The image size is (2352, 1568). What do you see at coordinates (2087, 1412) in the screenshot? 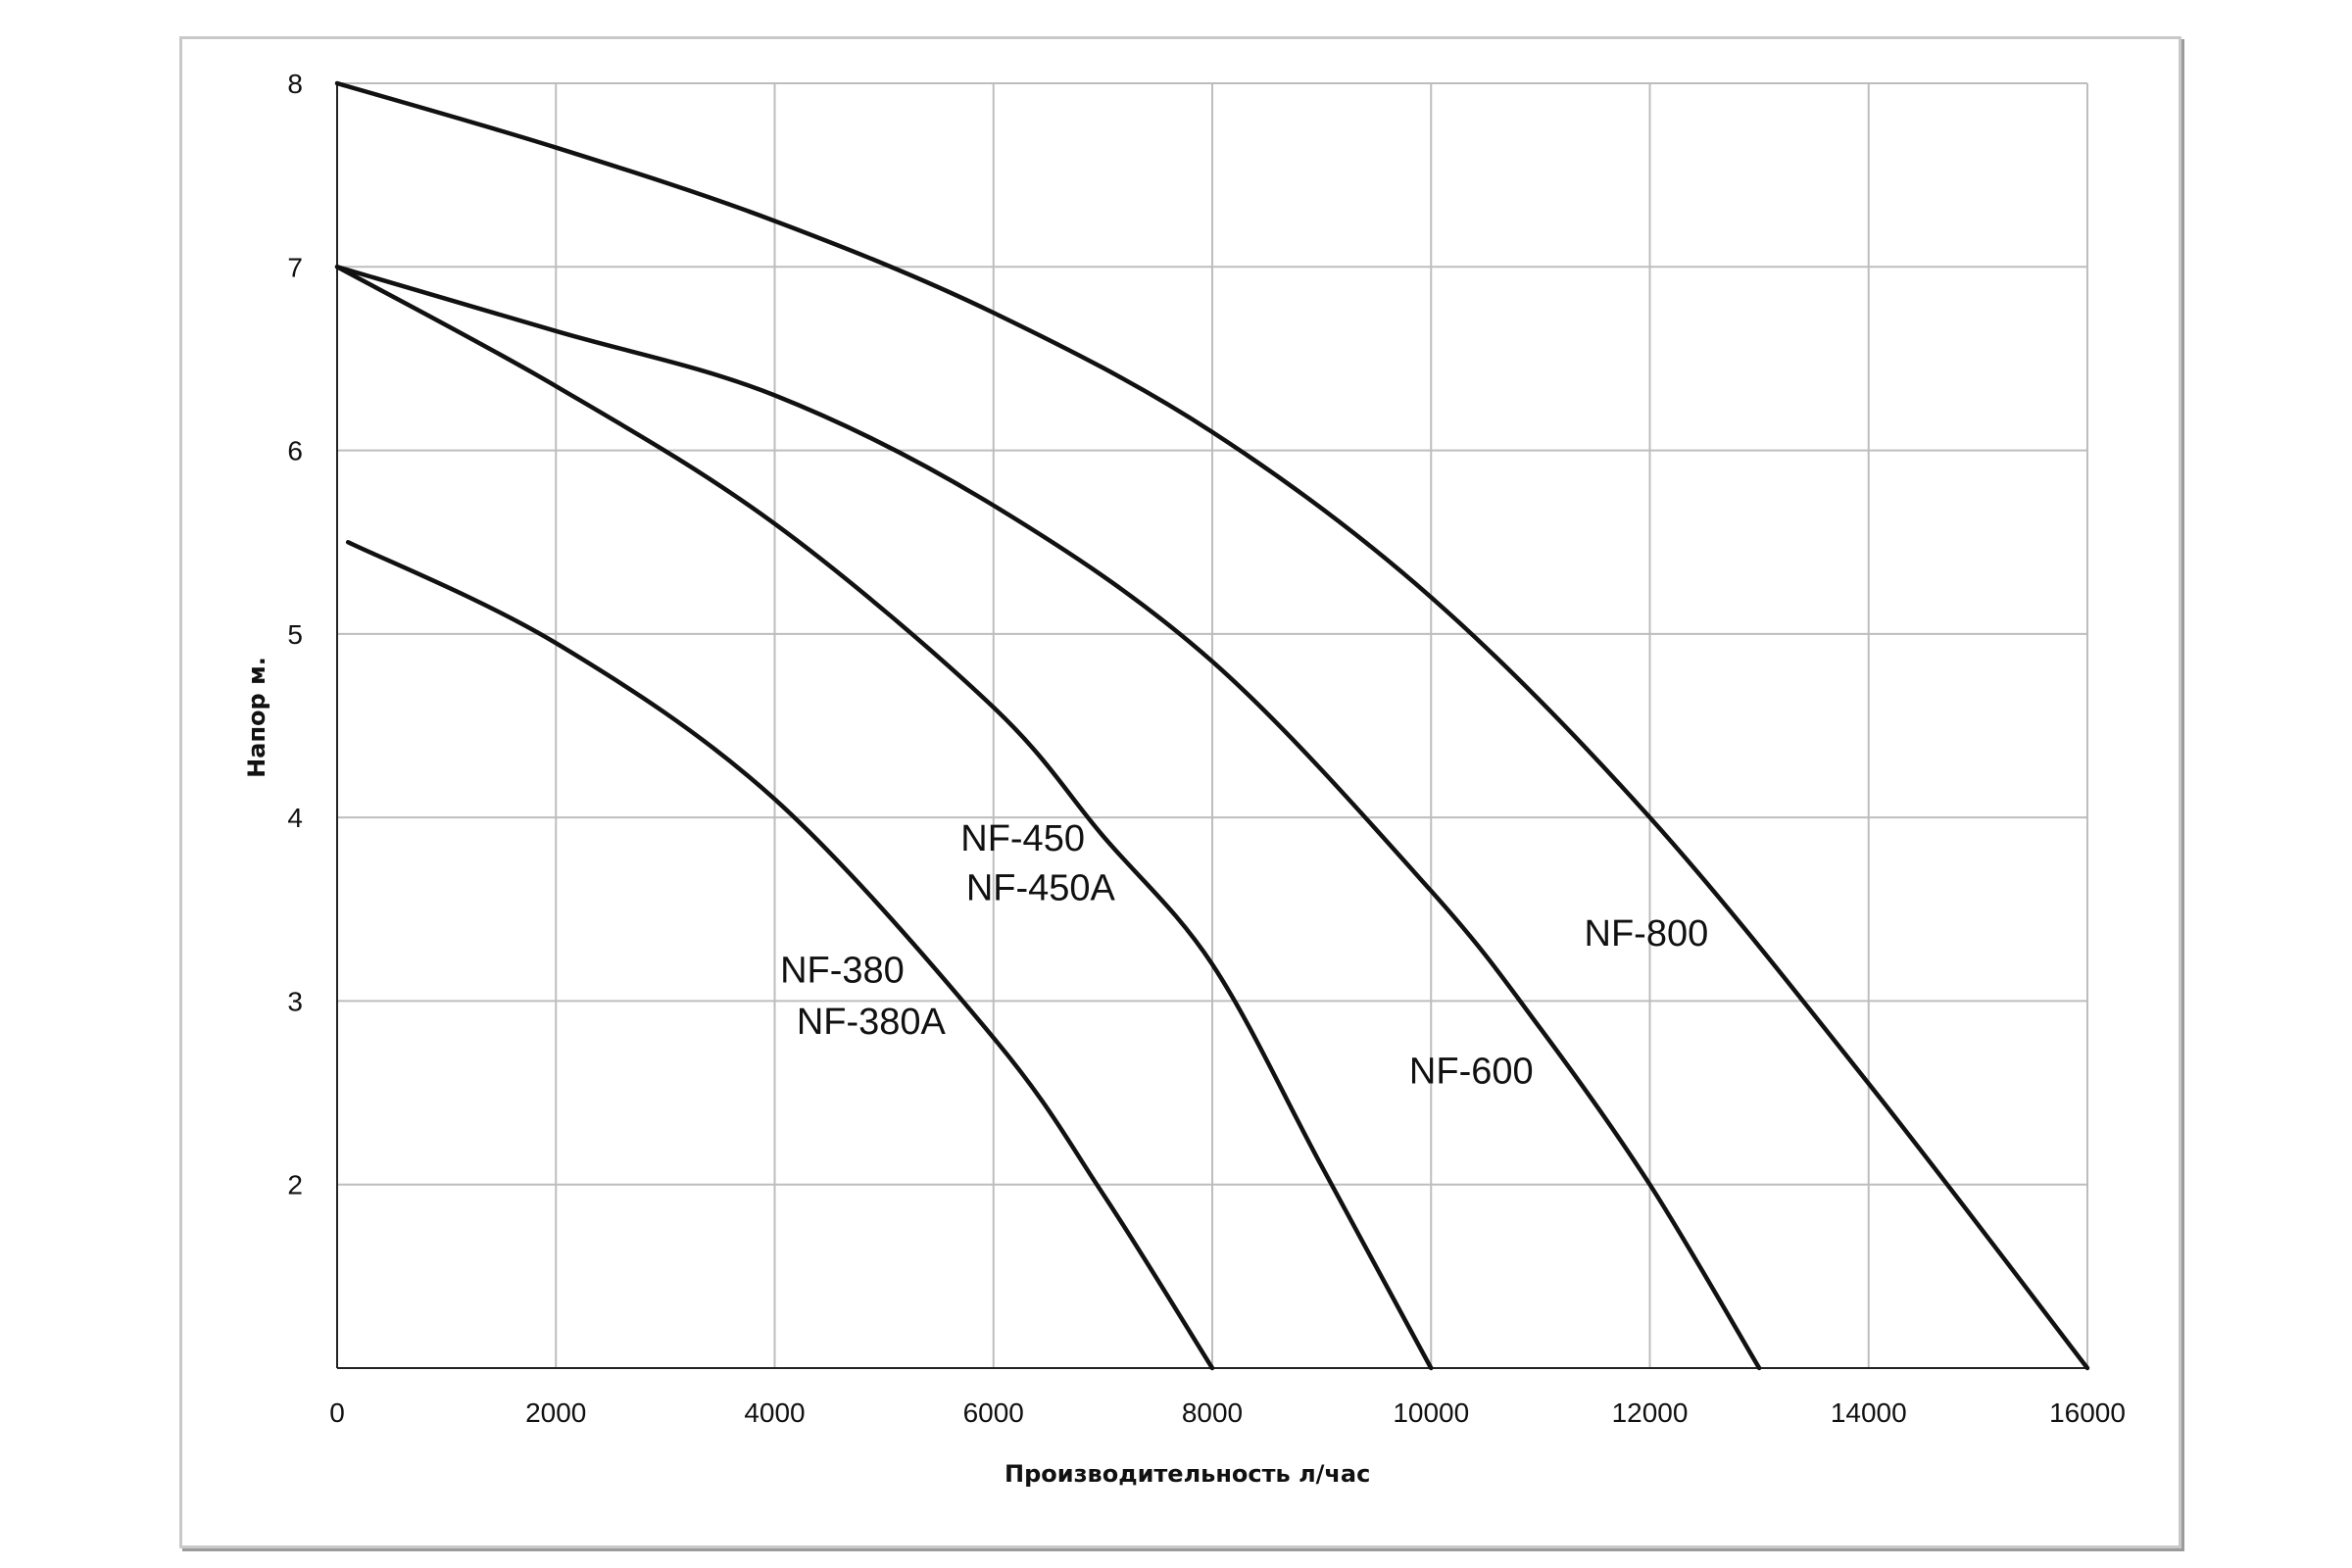
I see `x-tick-8: 16000` at bounding box center [2087, 1412].